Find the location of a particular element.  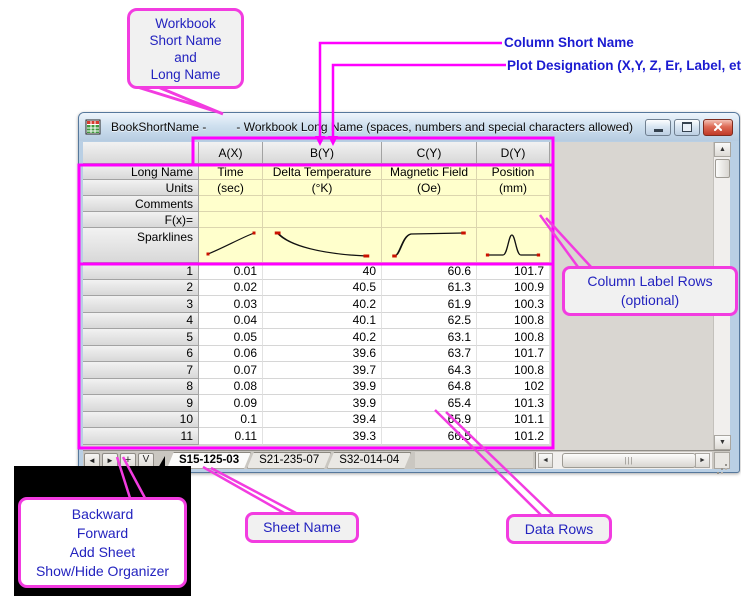

data-cell: 39.6 is located at coordinates (322, 353).